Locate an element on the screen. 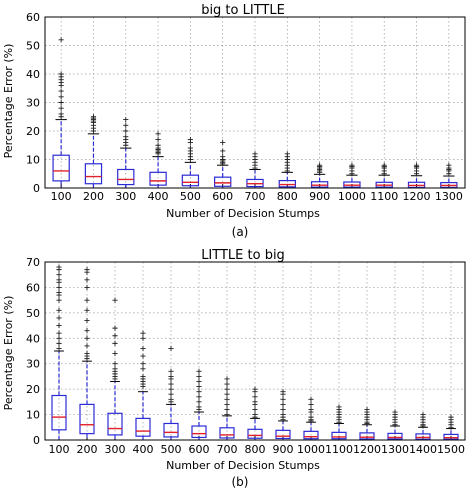 This screenshot has width=474, height=489. caption-b: (b) is located at coordinates (240, 482).